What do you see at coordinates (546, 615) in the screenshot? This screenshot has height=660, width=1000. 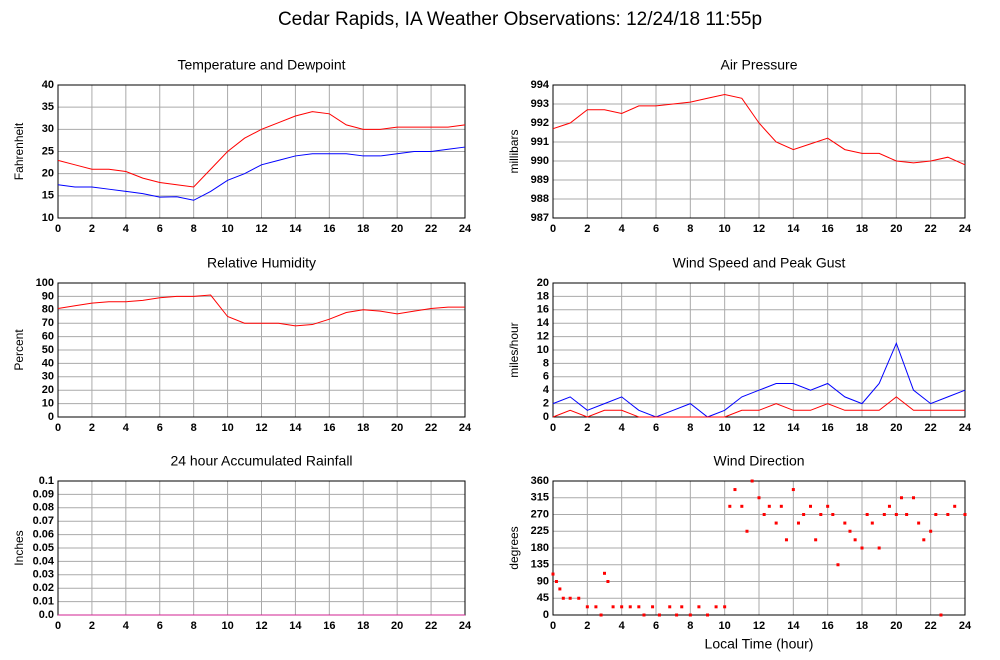 I see `y-tick-label: 0` at bounding box center [546, 615].